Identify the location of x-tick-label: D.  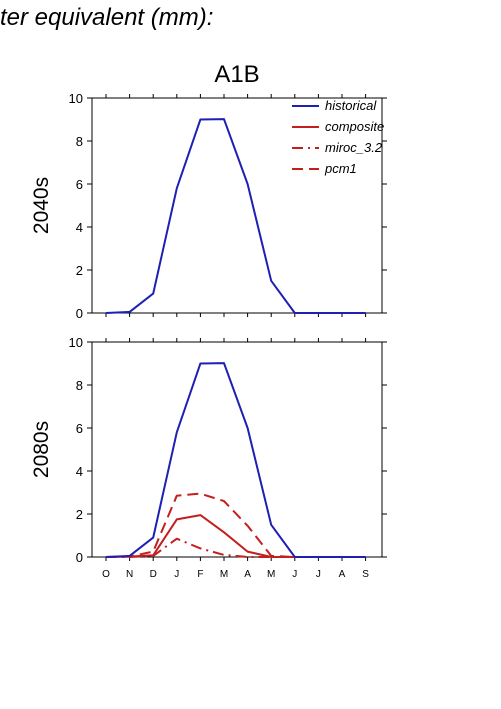
(153, 574).